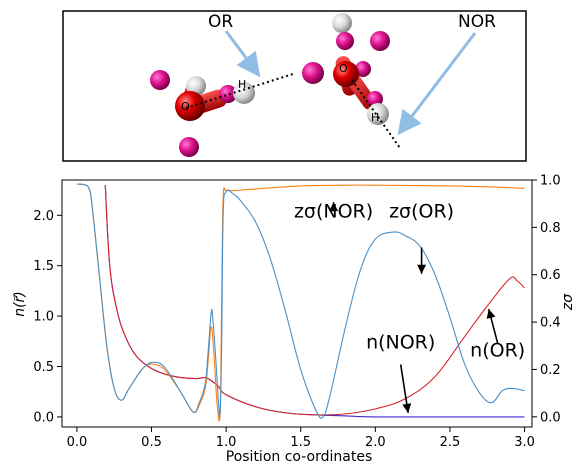 This screenshot has height=465, width=579. Describe the element at coordinates (300, 442) in the screenshot. I see `x-tick-label: 1.5` at that location.